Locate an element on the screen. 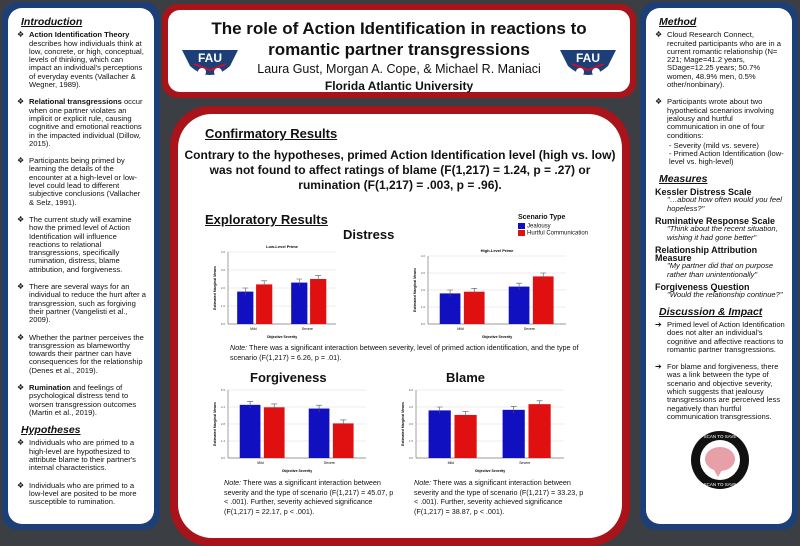 The image size is (800, 546). blame-heading: Blame is located at coordinates (466, 377).